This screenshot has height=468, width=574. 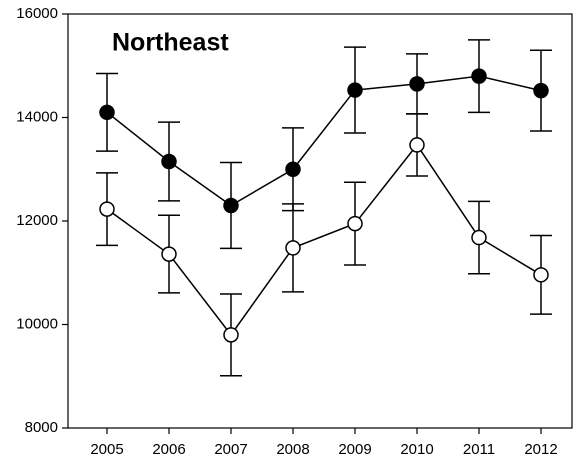 What do you see at coordinates (540, 449) in the screenshot?
I see `x-tick-label: 2012` at bounding box center [540, 449].